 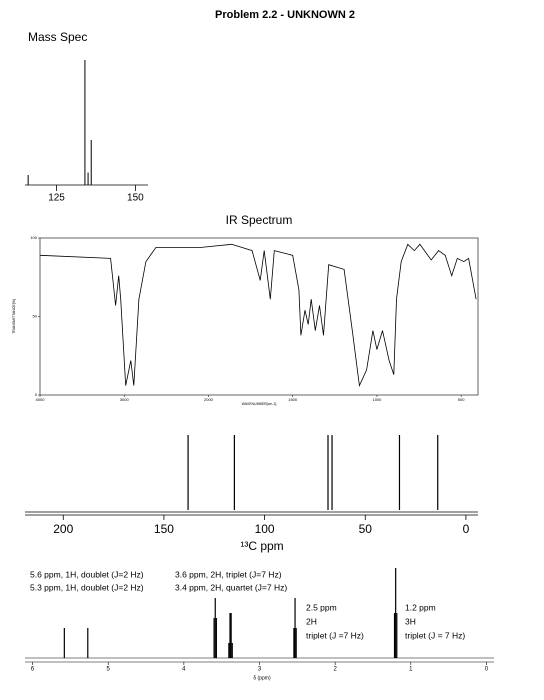 What do you see at coordinates (231, 587) in the screenshot?
I see `annotation: 3.4 ppm, 2H, quartet (J=7 Hz)` at bounding box center [231, 587].